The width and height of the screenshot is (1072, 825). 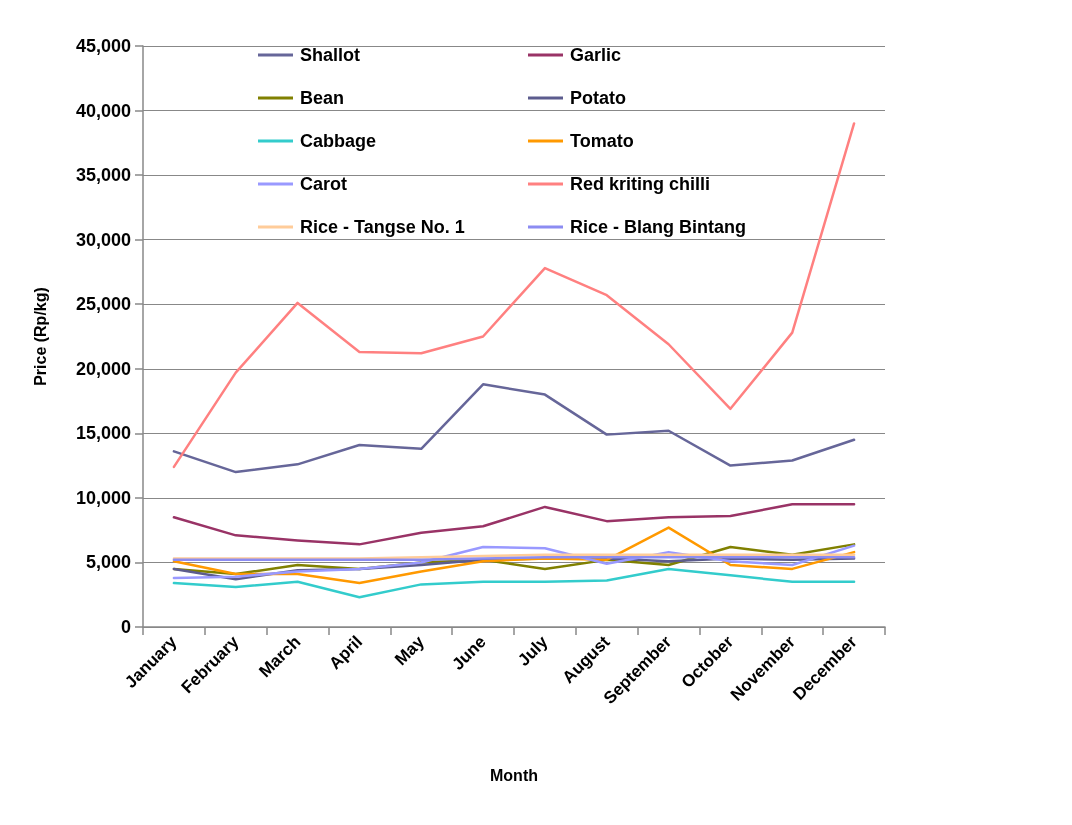 What do you see at coordinates (103, 175) in the screenshot?
I see `y-tick-label: 35,000` at bounding box center [103, 175].